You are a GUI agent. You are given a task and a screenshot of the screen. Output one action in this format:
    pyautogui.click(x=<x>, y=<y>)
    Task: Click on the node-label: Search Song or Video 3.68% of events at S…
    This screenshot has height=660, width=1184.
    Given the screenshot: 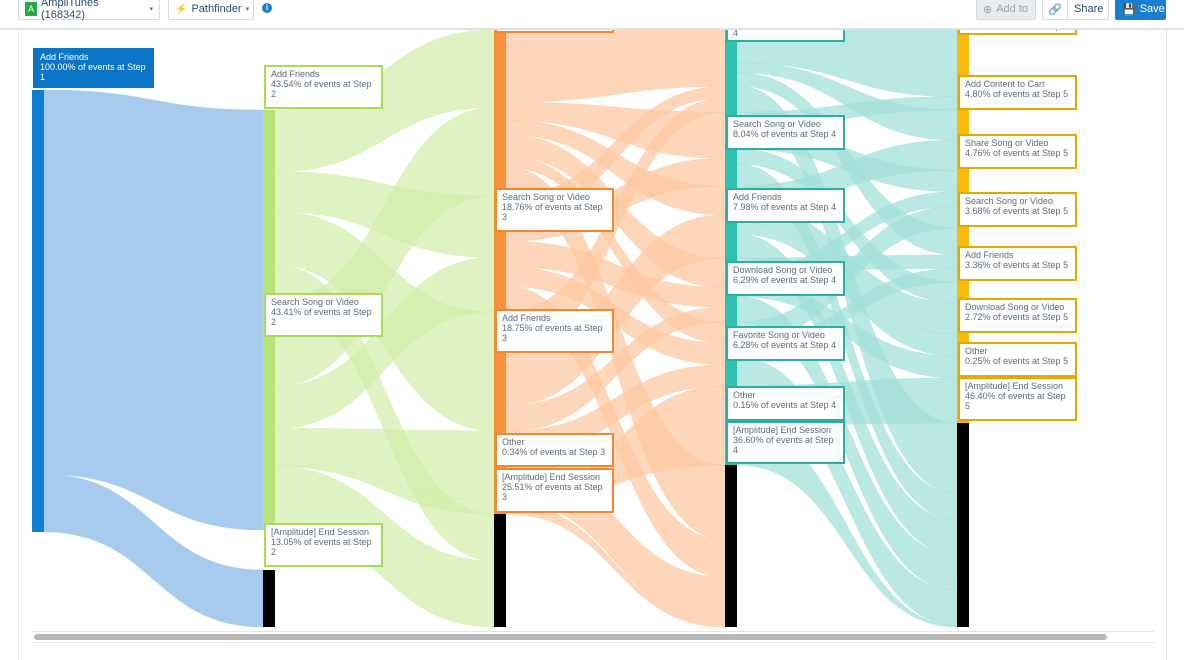 What is the action you would take?
    pyautogui.click(x=1017, y=209)
    